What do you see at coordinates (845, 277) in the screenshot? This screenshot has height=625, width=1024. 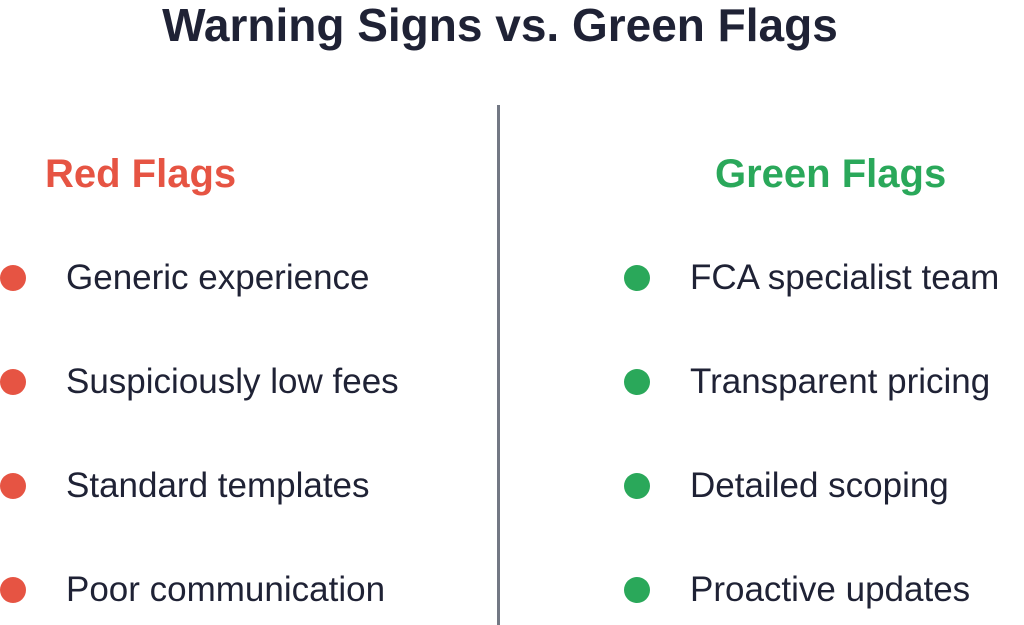 I see `green-item: FCA specialist team` at bounding box center [845, 277].